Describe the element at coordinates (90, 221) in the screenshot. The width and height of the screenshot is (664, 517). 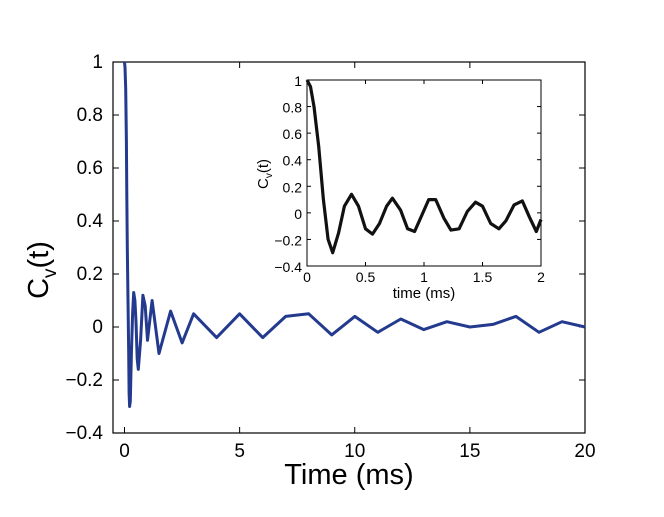
I see `main-y-tick-label: 0.4` at that location.